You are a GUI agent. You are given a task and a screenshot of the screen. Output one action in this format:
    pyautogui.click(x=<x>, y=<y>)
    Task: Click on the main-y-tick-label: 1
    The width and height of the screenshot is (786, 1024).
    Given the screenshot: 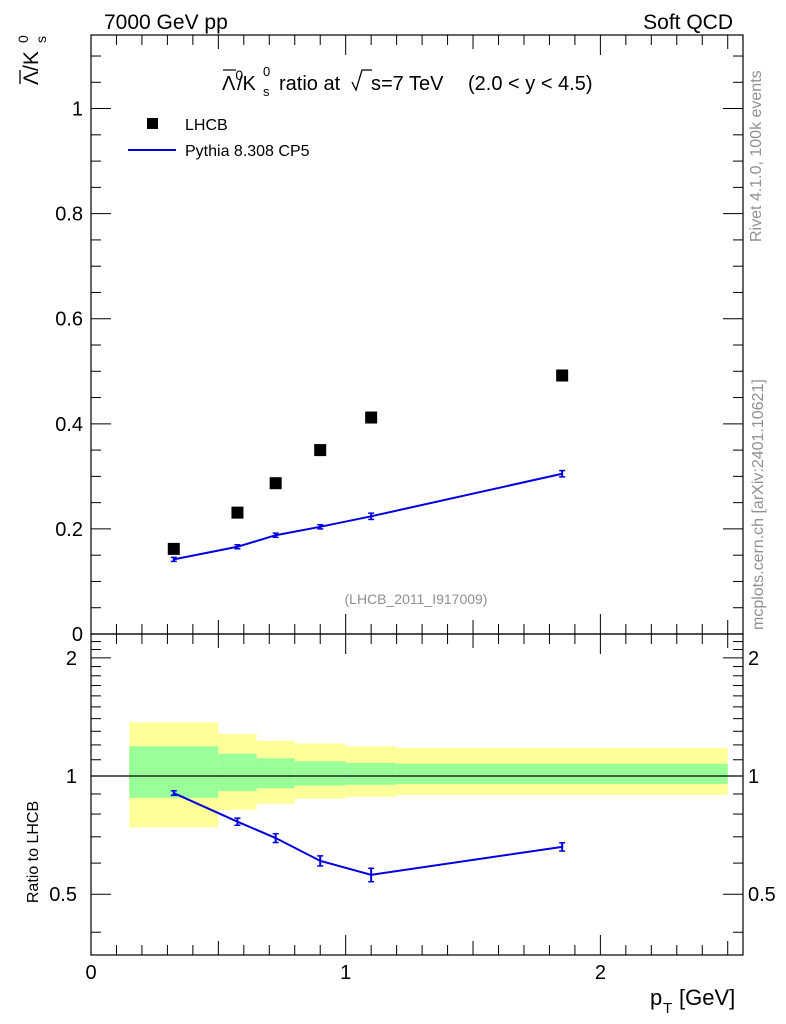 What is the action you would take?
    pyautogui.click(x=77, y=110)
    